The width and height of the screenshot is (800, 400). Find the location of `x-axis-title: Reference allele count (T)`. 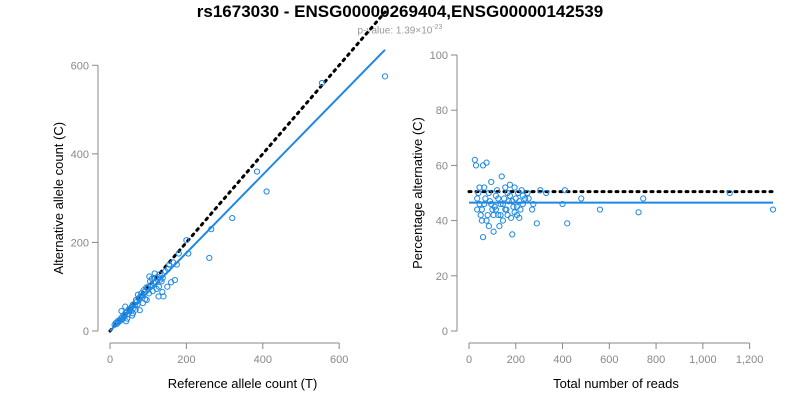

x-axis-title: Reference allele count (T) is located at coordinates (243, 383).